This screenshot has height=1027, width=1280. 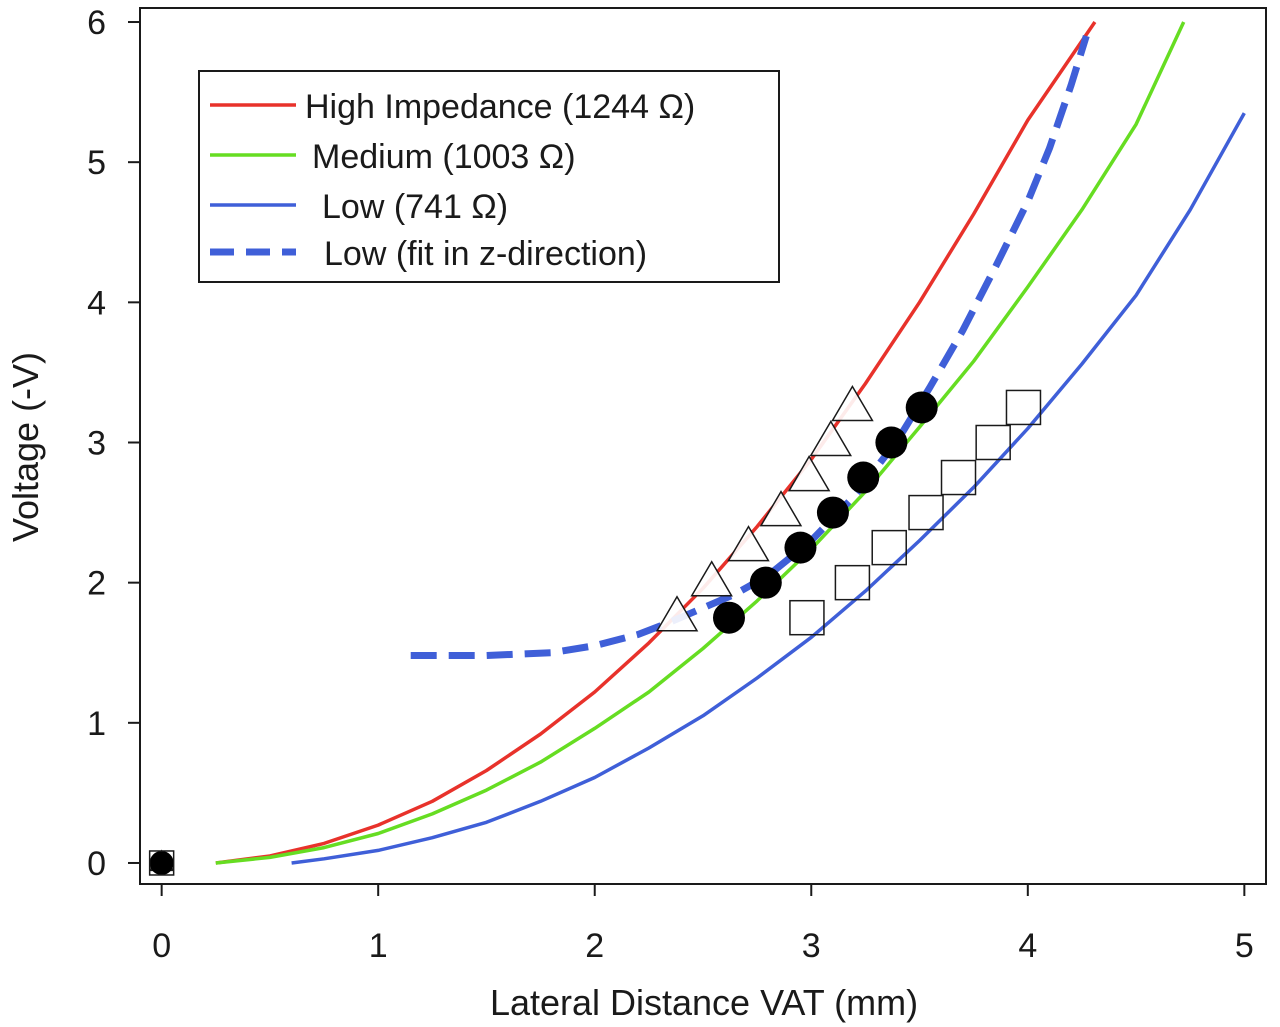 What do you see at coordinates (25, 447) in the screenshot?
I see `y-axis-label: Voltage (-V)` at bounding box center [25, 447].